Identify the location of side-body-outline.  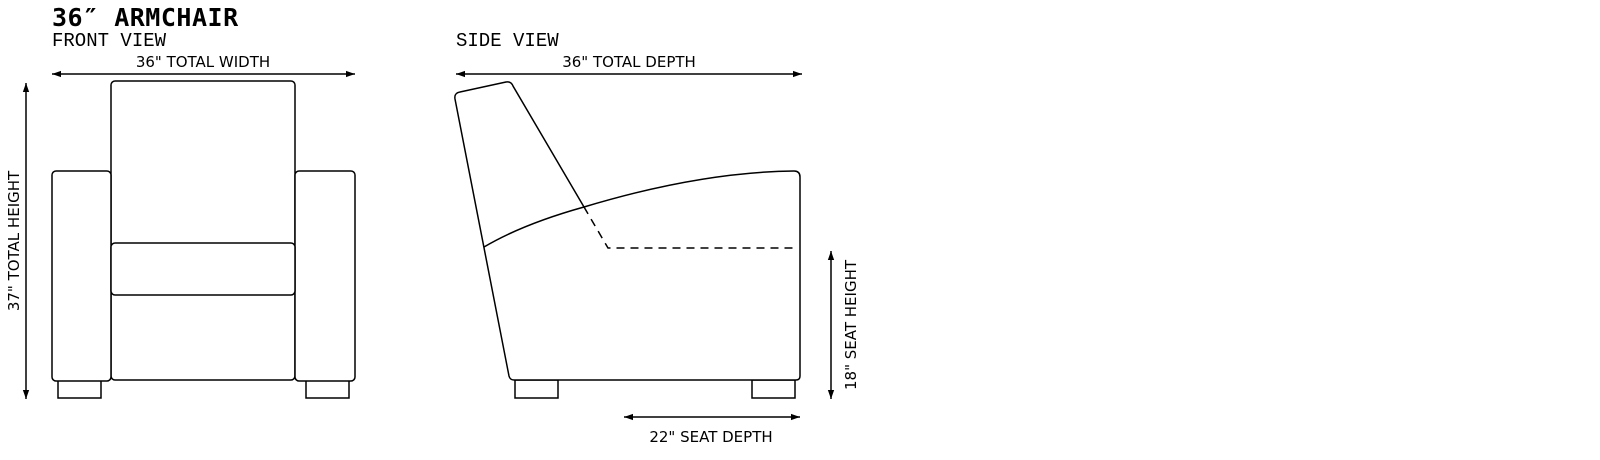
(627, 231).